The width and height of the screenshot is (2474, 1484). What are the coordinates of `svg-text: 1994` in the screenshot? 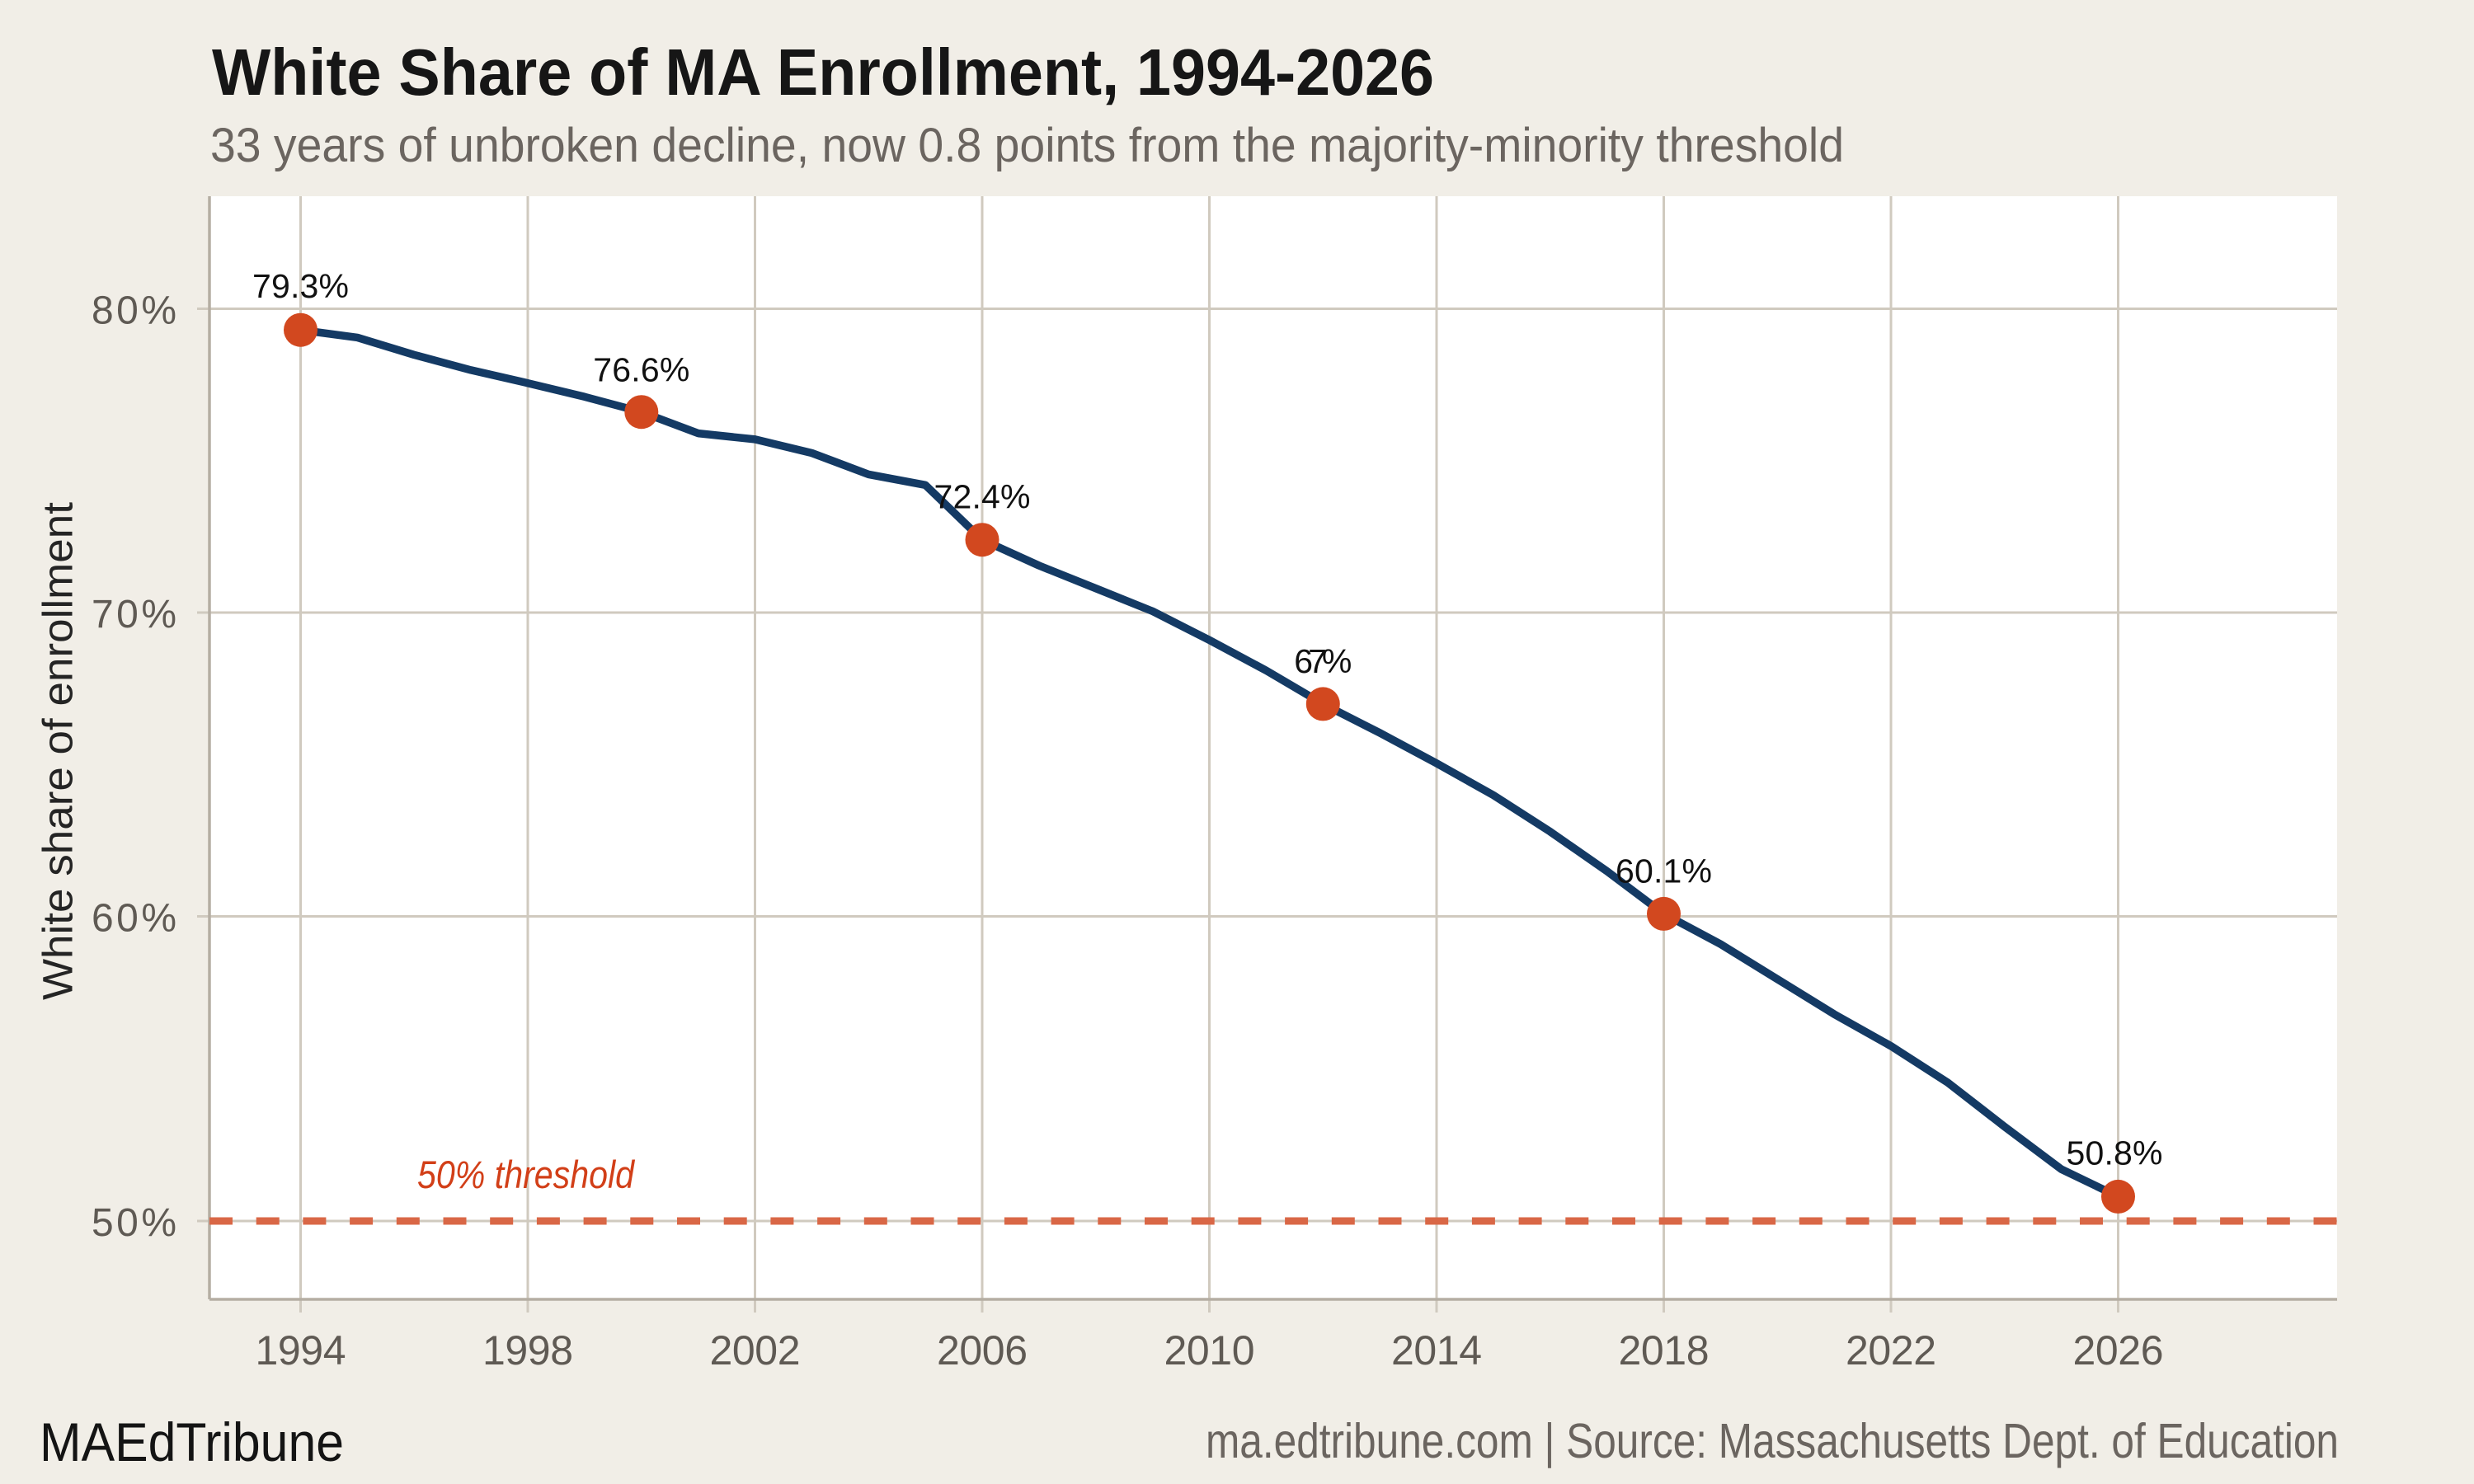 It's located at (301, 1350).